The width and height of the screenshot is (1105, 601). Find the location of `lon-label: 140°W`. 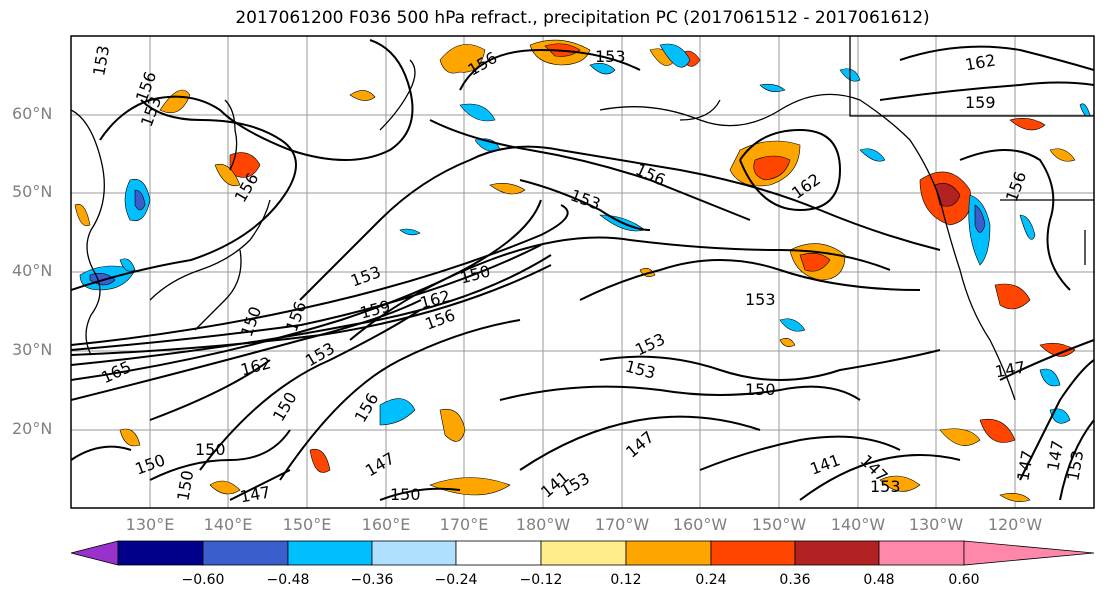

lon-label: 140°W is located at coordinates (858, 524).